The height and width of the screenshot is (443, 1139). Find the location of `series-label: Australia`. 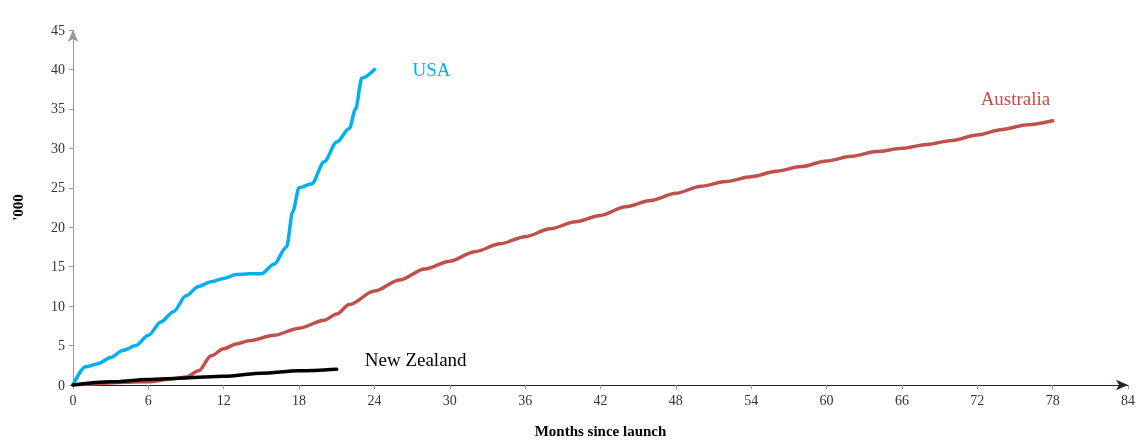

series-label: Australia is located at coordinates (1015, 99).